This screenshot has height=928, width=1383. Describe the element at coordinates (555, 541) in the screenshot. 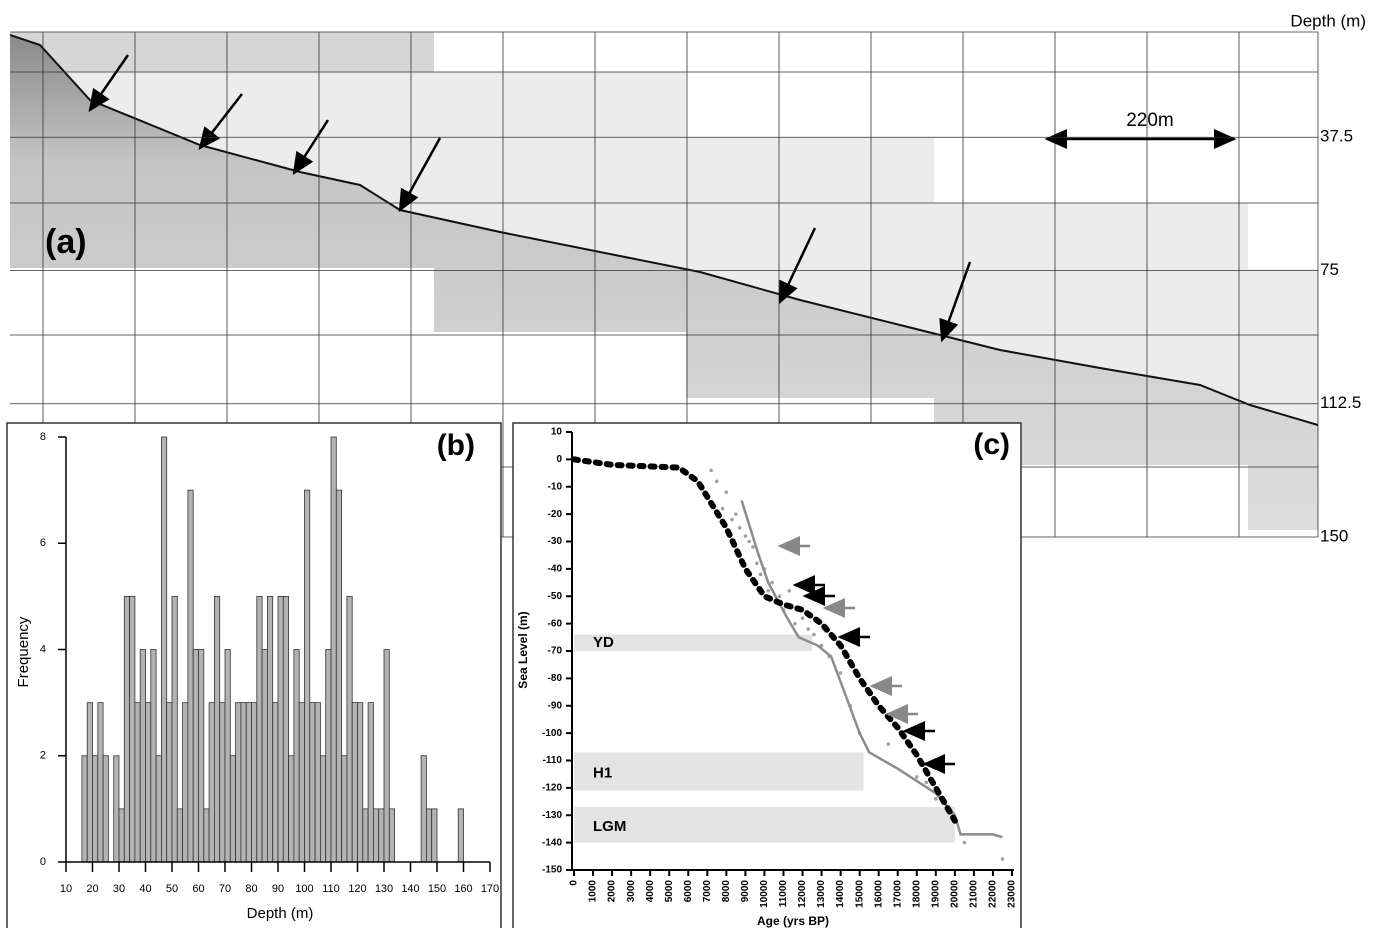

I see `y-tick-label: -30` at that location.